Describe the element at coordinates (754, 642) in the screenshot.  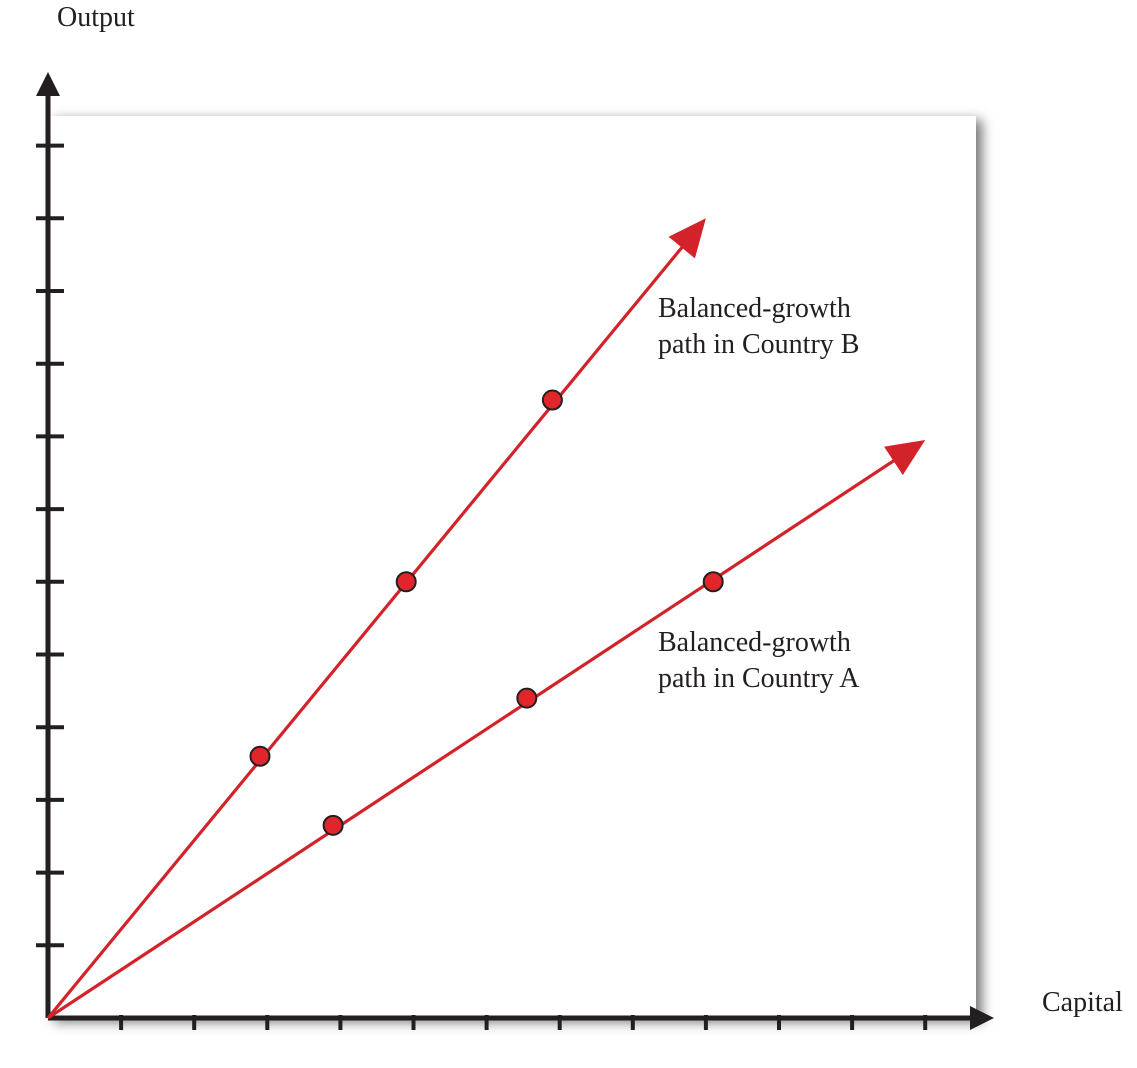
I see `series-label-country-a-line-1: Balanced-growth` at that location.